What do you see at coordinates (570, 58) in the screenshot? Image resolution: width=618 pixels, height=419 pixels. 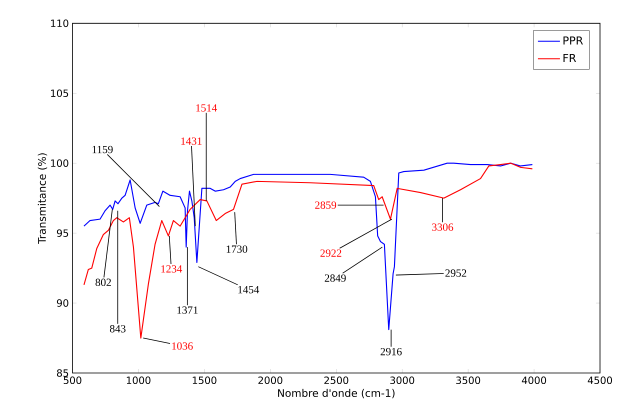 I see `legend-label: FR` at bounding box center [570, 58].